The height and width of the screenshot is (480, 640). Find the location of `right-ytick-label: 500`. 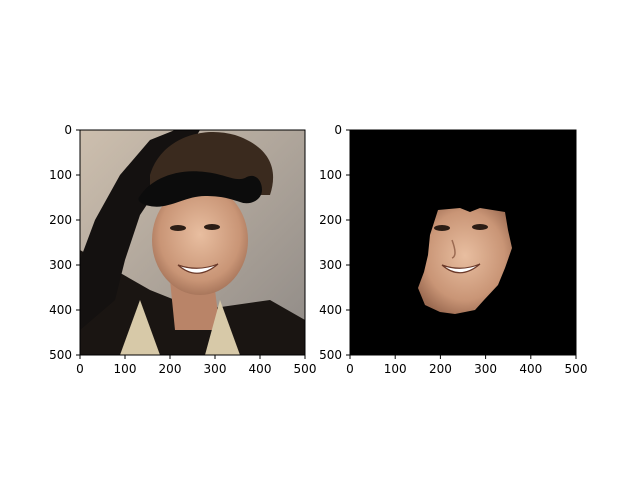

right-ytick-label: 500 is located at coordinates (330, 355).